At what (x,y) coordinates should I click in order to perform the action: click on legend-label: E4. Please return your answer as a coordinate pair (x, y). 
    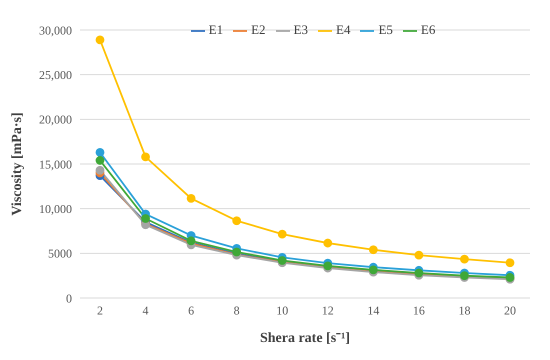
    Looking at the image, I should click on (343, 29).